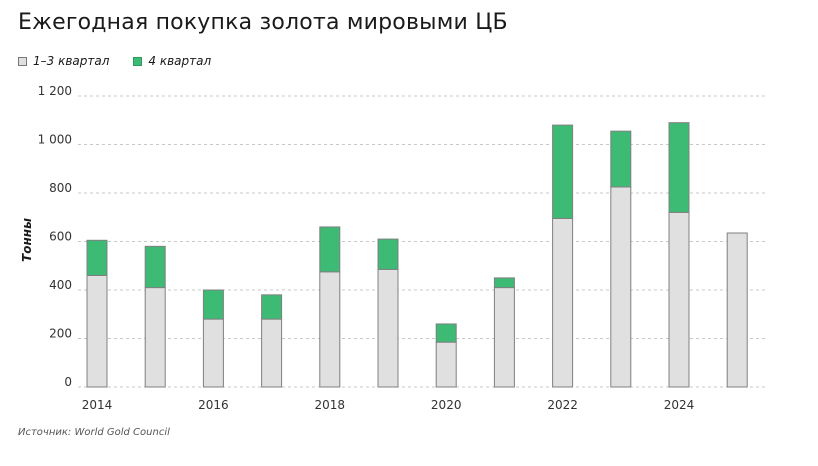 This screenshot has height=466, width=818. I want to click on y-tick-labels: 0 200 400 600 800 1 000 1 200, so click(55, 236).